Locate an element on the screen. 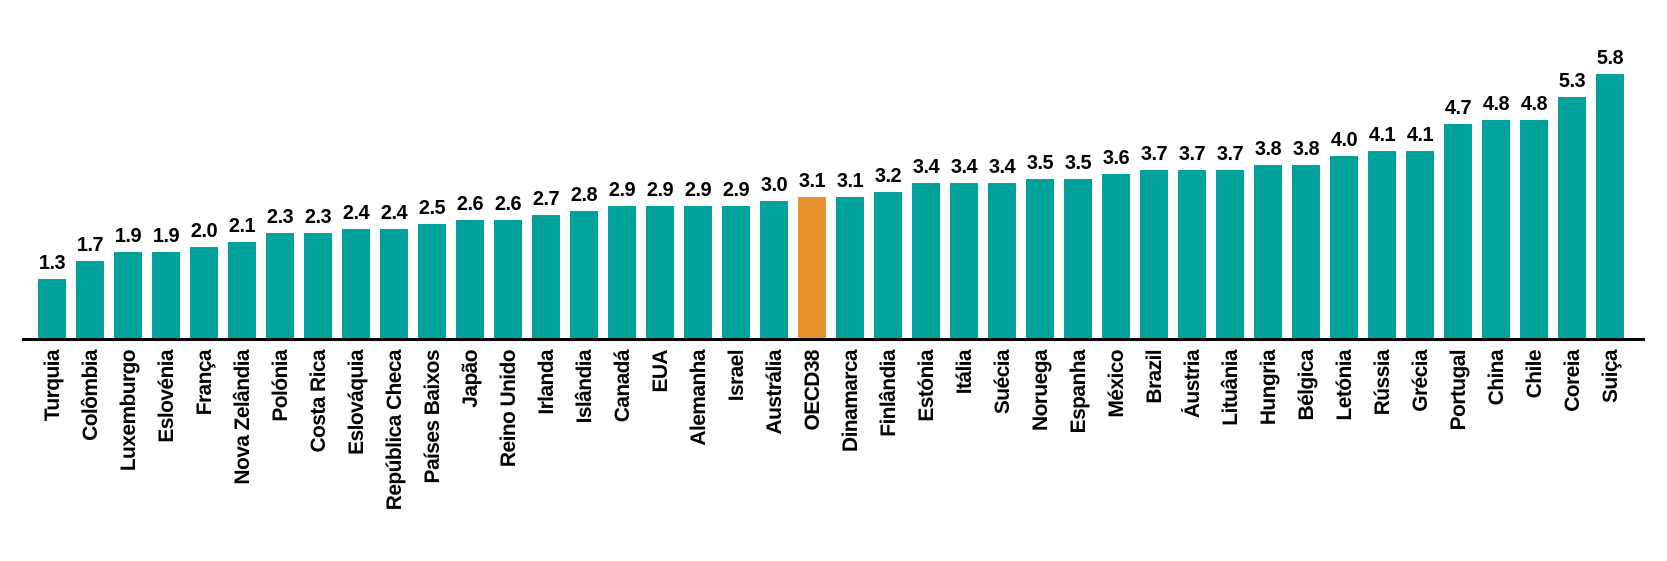 The width and height of the screenshot is (1667, 561). bar-column: 2.5 Países Baixos is located at coordinates (432, 279).